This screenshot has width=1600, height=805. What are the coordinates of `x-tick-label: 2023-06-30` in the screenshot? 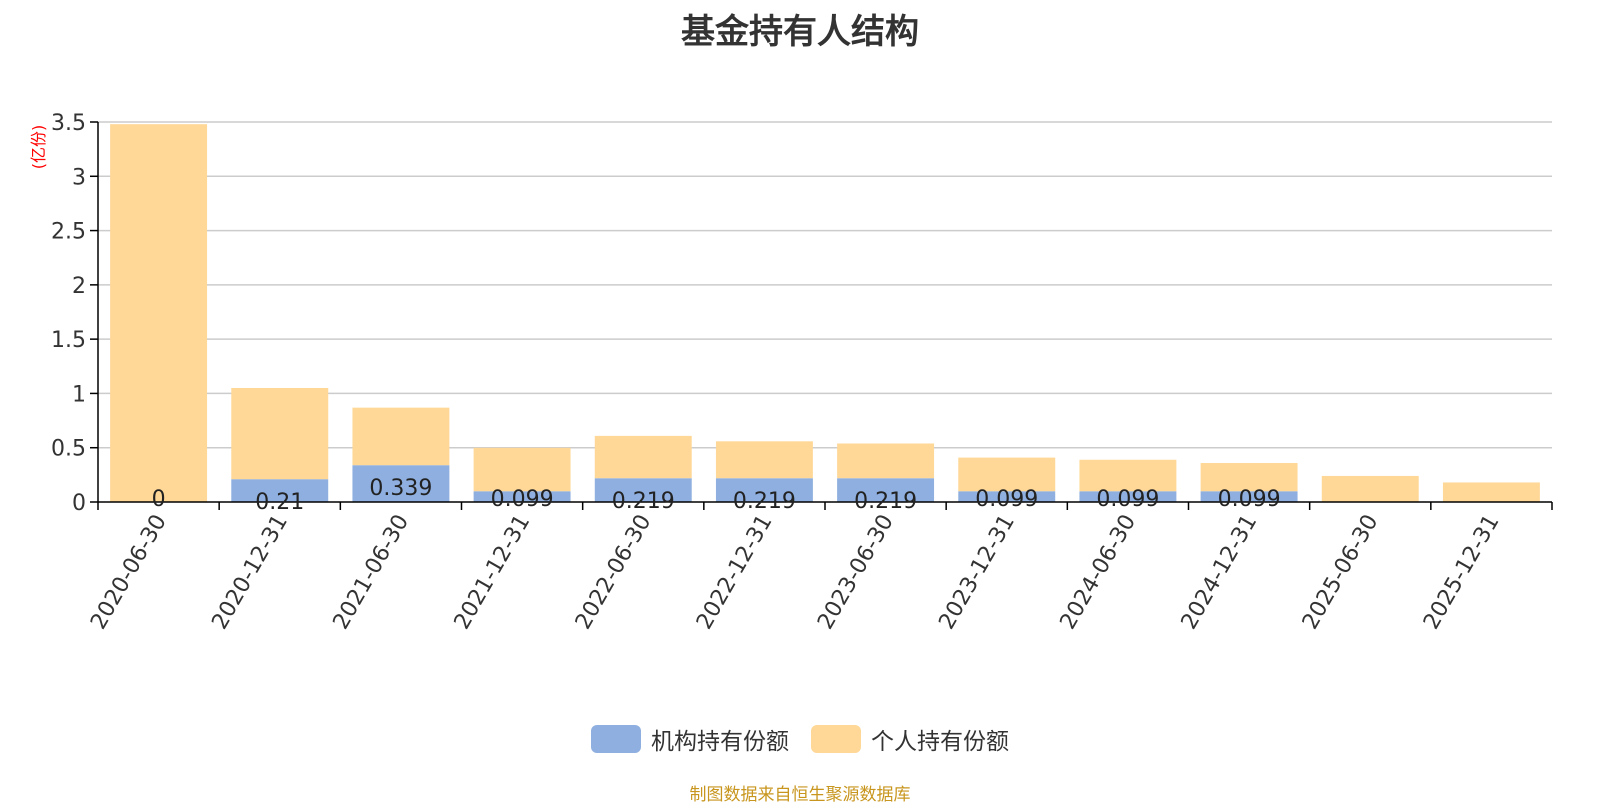 It's located at (856, 572).